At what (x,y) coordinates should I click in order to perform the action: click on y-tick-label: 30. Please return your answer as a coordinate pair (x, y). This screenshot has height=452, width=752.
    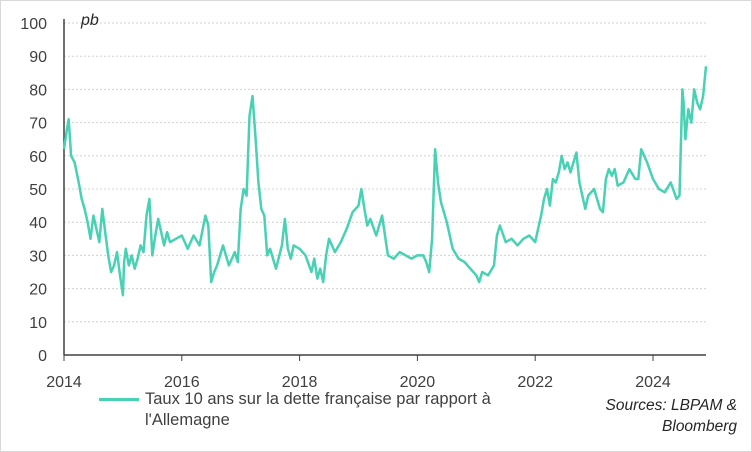
    Looking at the image, I should click on (38, 256).